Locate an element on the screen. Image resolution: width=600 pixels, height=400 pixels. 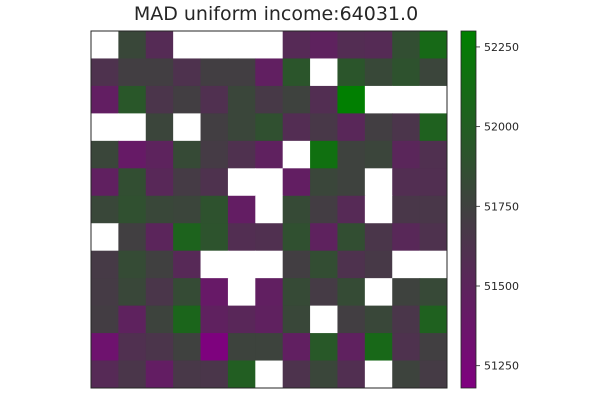
colorbar-frame is located at coordinates (468, 209).